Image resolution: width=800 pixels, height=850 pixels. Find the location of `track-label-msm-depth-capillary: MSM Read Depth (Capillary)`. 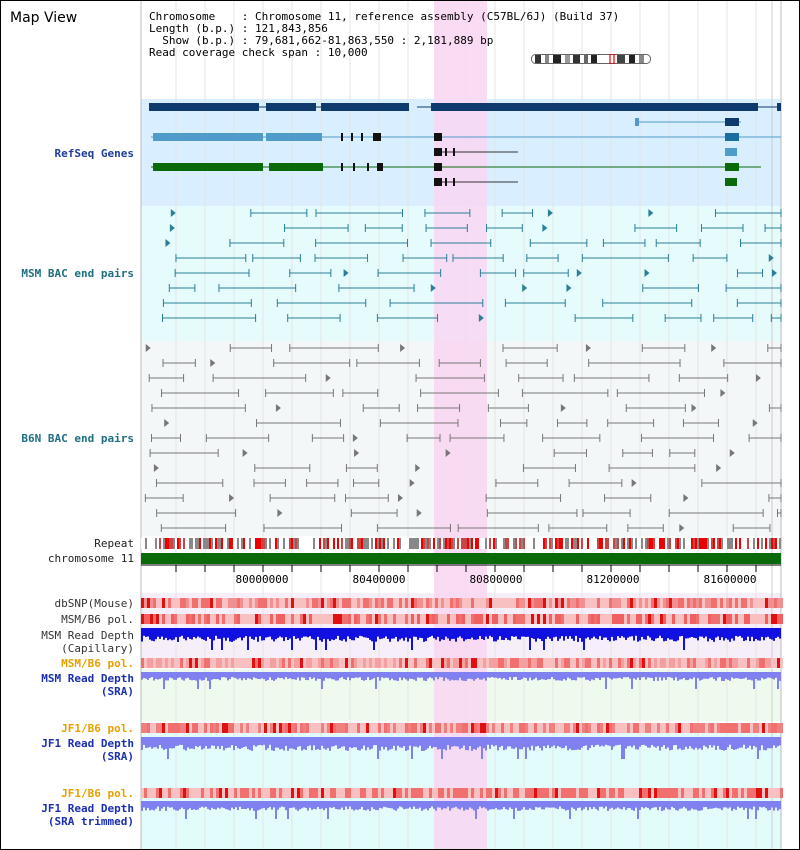

track-label-msm-depth-capillary: MSM Read Depth (Capillary) is located at coordinates (87, 642).